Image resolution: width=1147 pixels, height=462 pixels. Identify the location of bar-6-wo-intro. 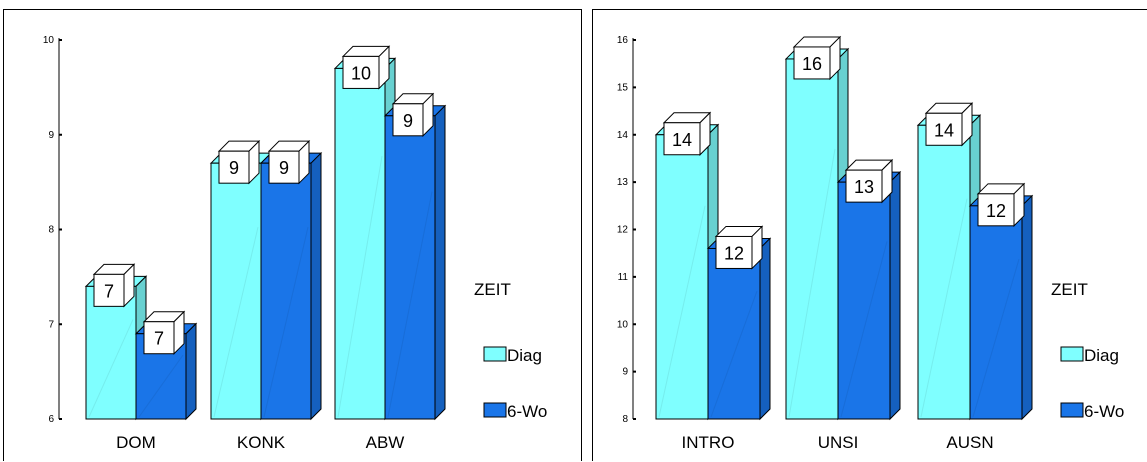
(739, 329).